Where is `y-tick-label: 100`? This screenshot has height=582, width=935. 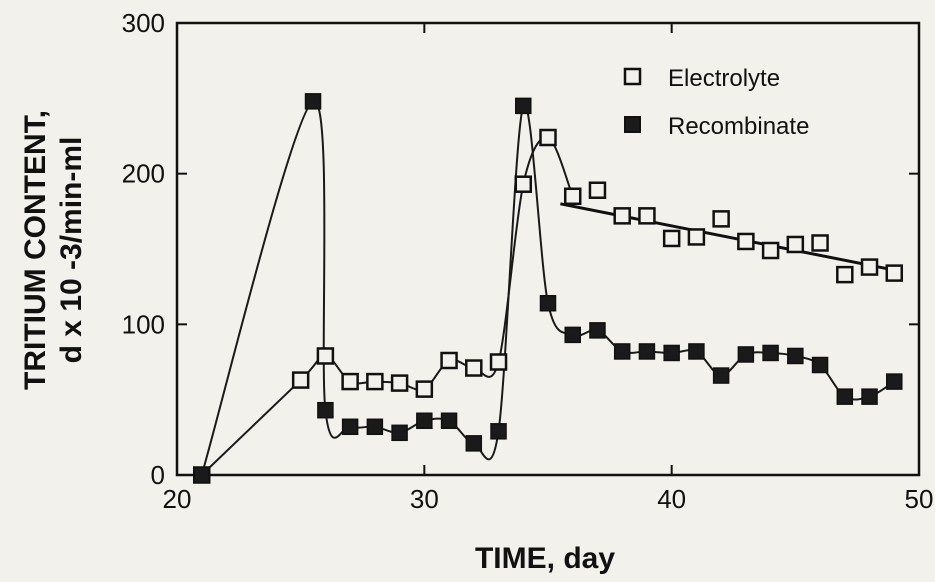 y-tick-label: 100 is located at coordinates (143, 324).